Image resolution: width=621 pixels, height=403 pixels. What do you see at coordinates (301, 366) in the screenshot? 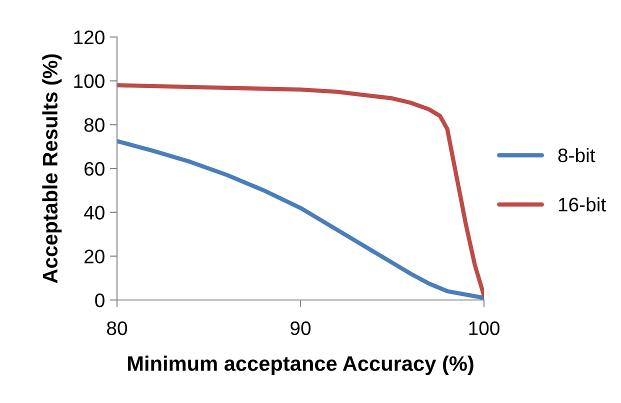
I see `x-axis-title: Minimum acceptance Accuracy (%)` at bounding box center [301, 366].